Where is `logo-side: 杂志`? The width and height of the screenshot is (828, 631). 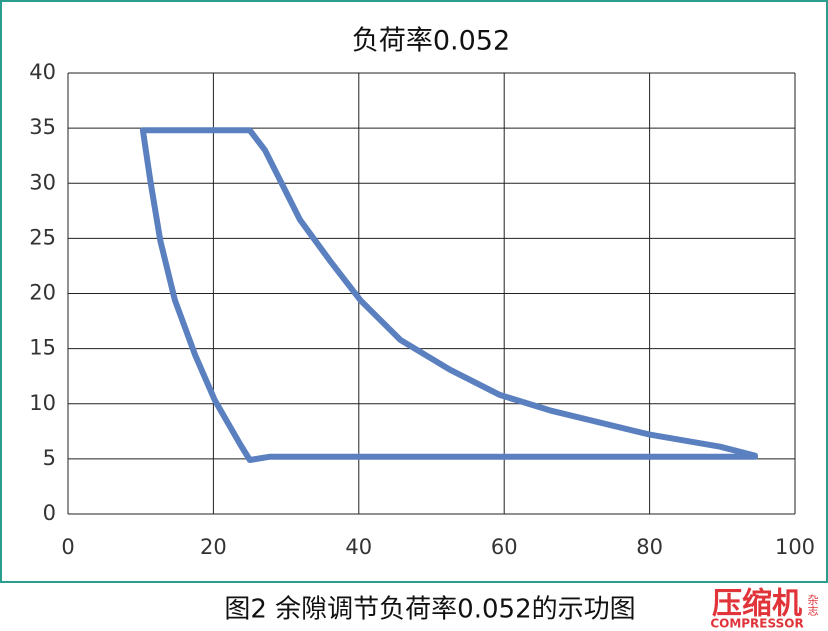
logo-side: 杂志 is located at coordinates (812, 605).